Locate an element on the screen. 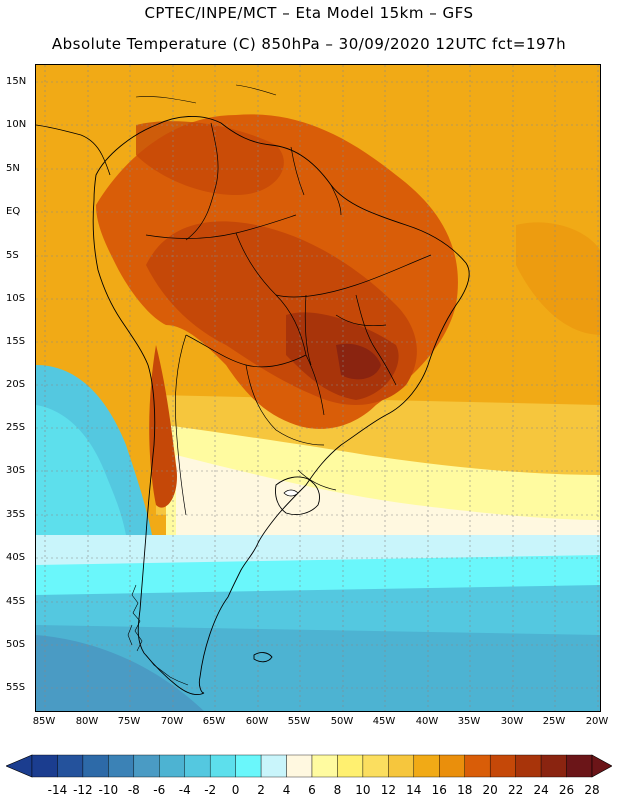 Image resolution: width=618 pixels, height=800 pixels. lat-label-15s: 15S is located at coordinates (16, 341).